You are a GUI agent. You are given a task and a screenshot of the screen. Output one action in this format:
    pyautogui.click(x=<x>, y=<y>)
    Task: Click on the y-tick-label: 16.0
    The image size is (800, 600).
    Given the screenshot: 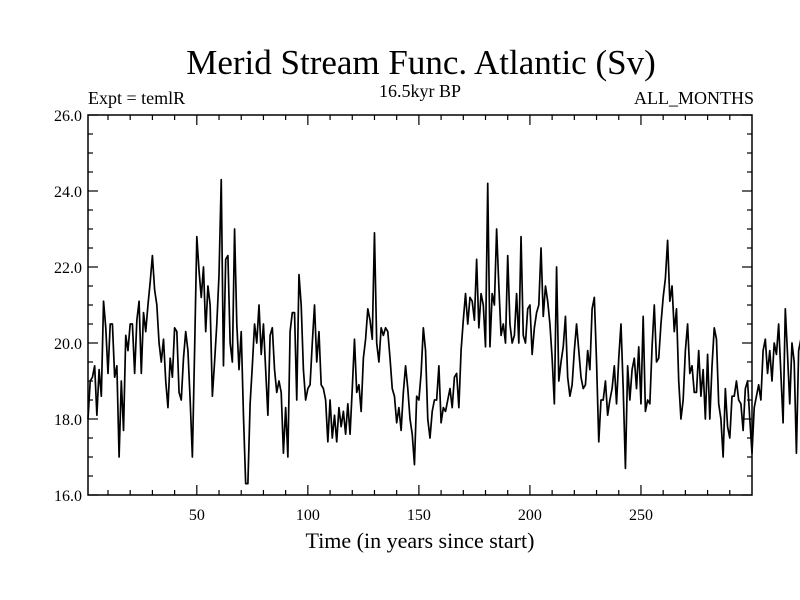 What is the action you would take?
    pyautogui.click(x=68, y=496)
    